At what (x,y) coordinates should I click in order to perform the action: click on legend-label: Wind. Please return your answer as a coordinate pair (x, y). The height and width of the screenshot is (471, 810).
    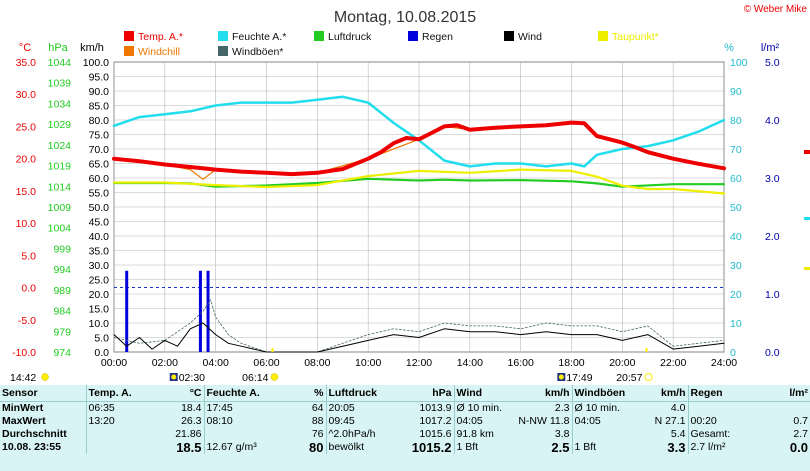
    Looking at the image, I should click on (530, 37).